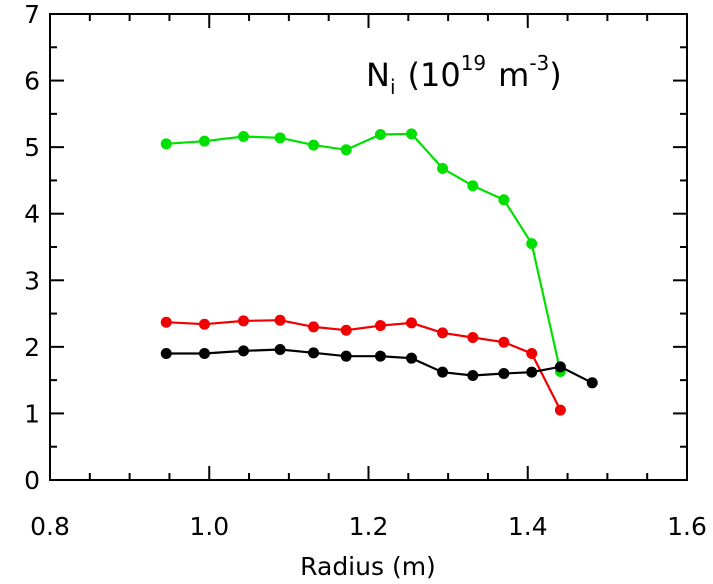 The image size is (713, 584). Describe the element at coordinates (687, 526) in the screenshot. I see `x-tick-label: 1.6` at that location.